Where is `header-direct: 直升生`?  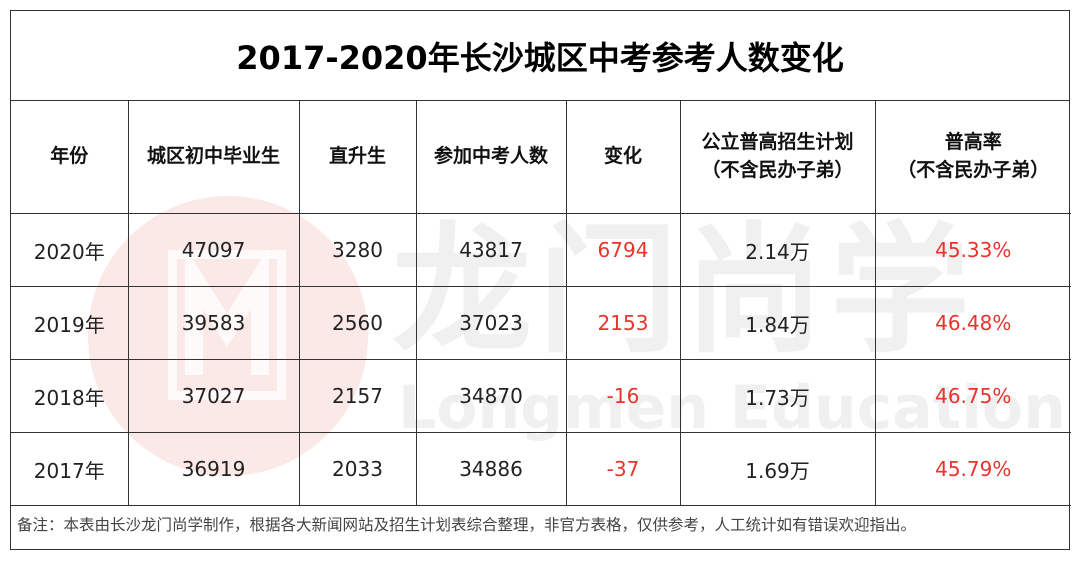
header-direct: 直升生 is located at coordinates (357, 157).